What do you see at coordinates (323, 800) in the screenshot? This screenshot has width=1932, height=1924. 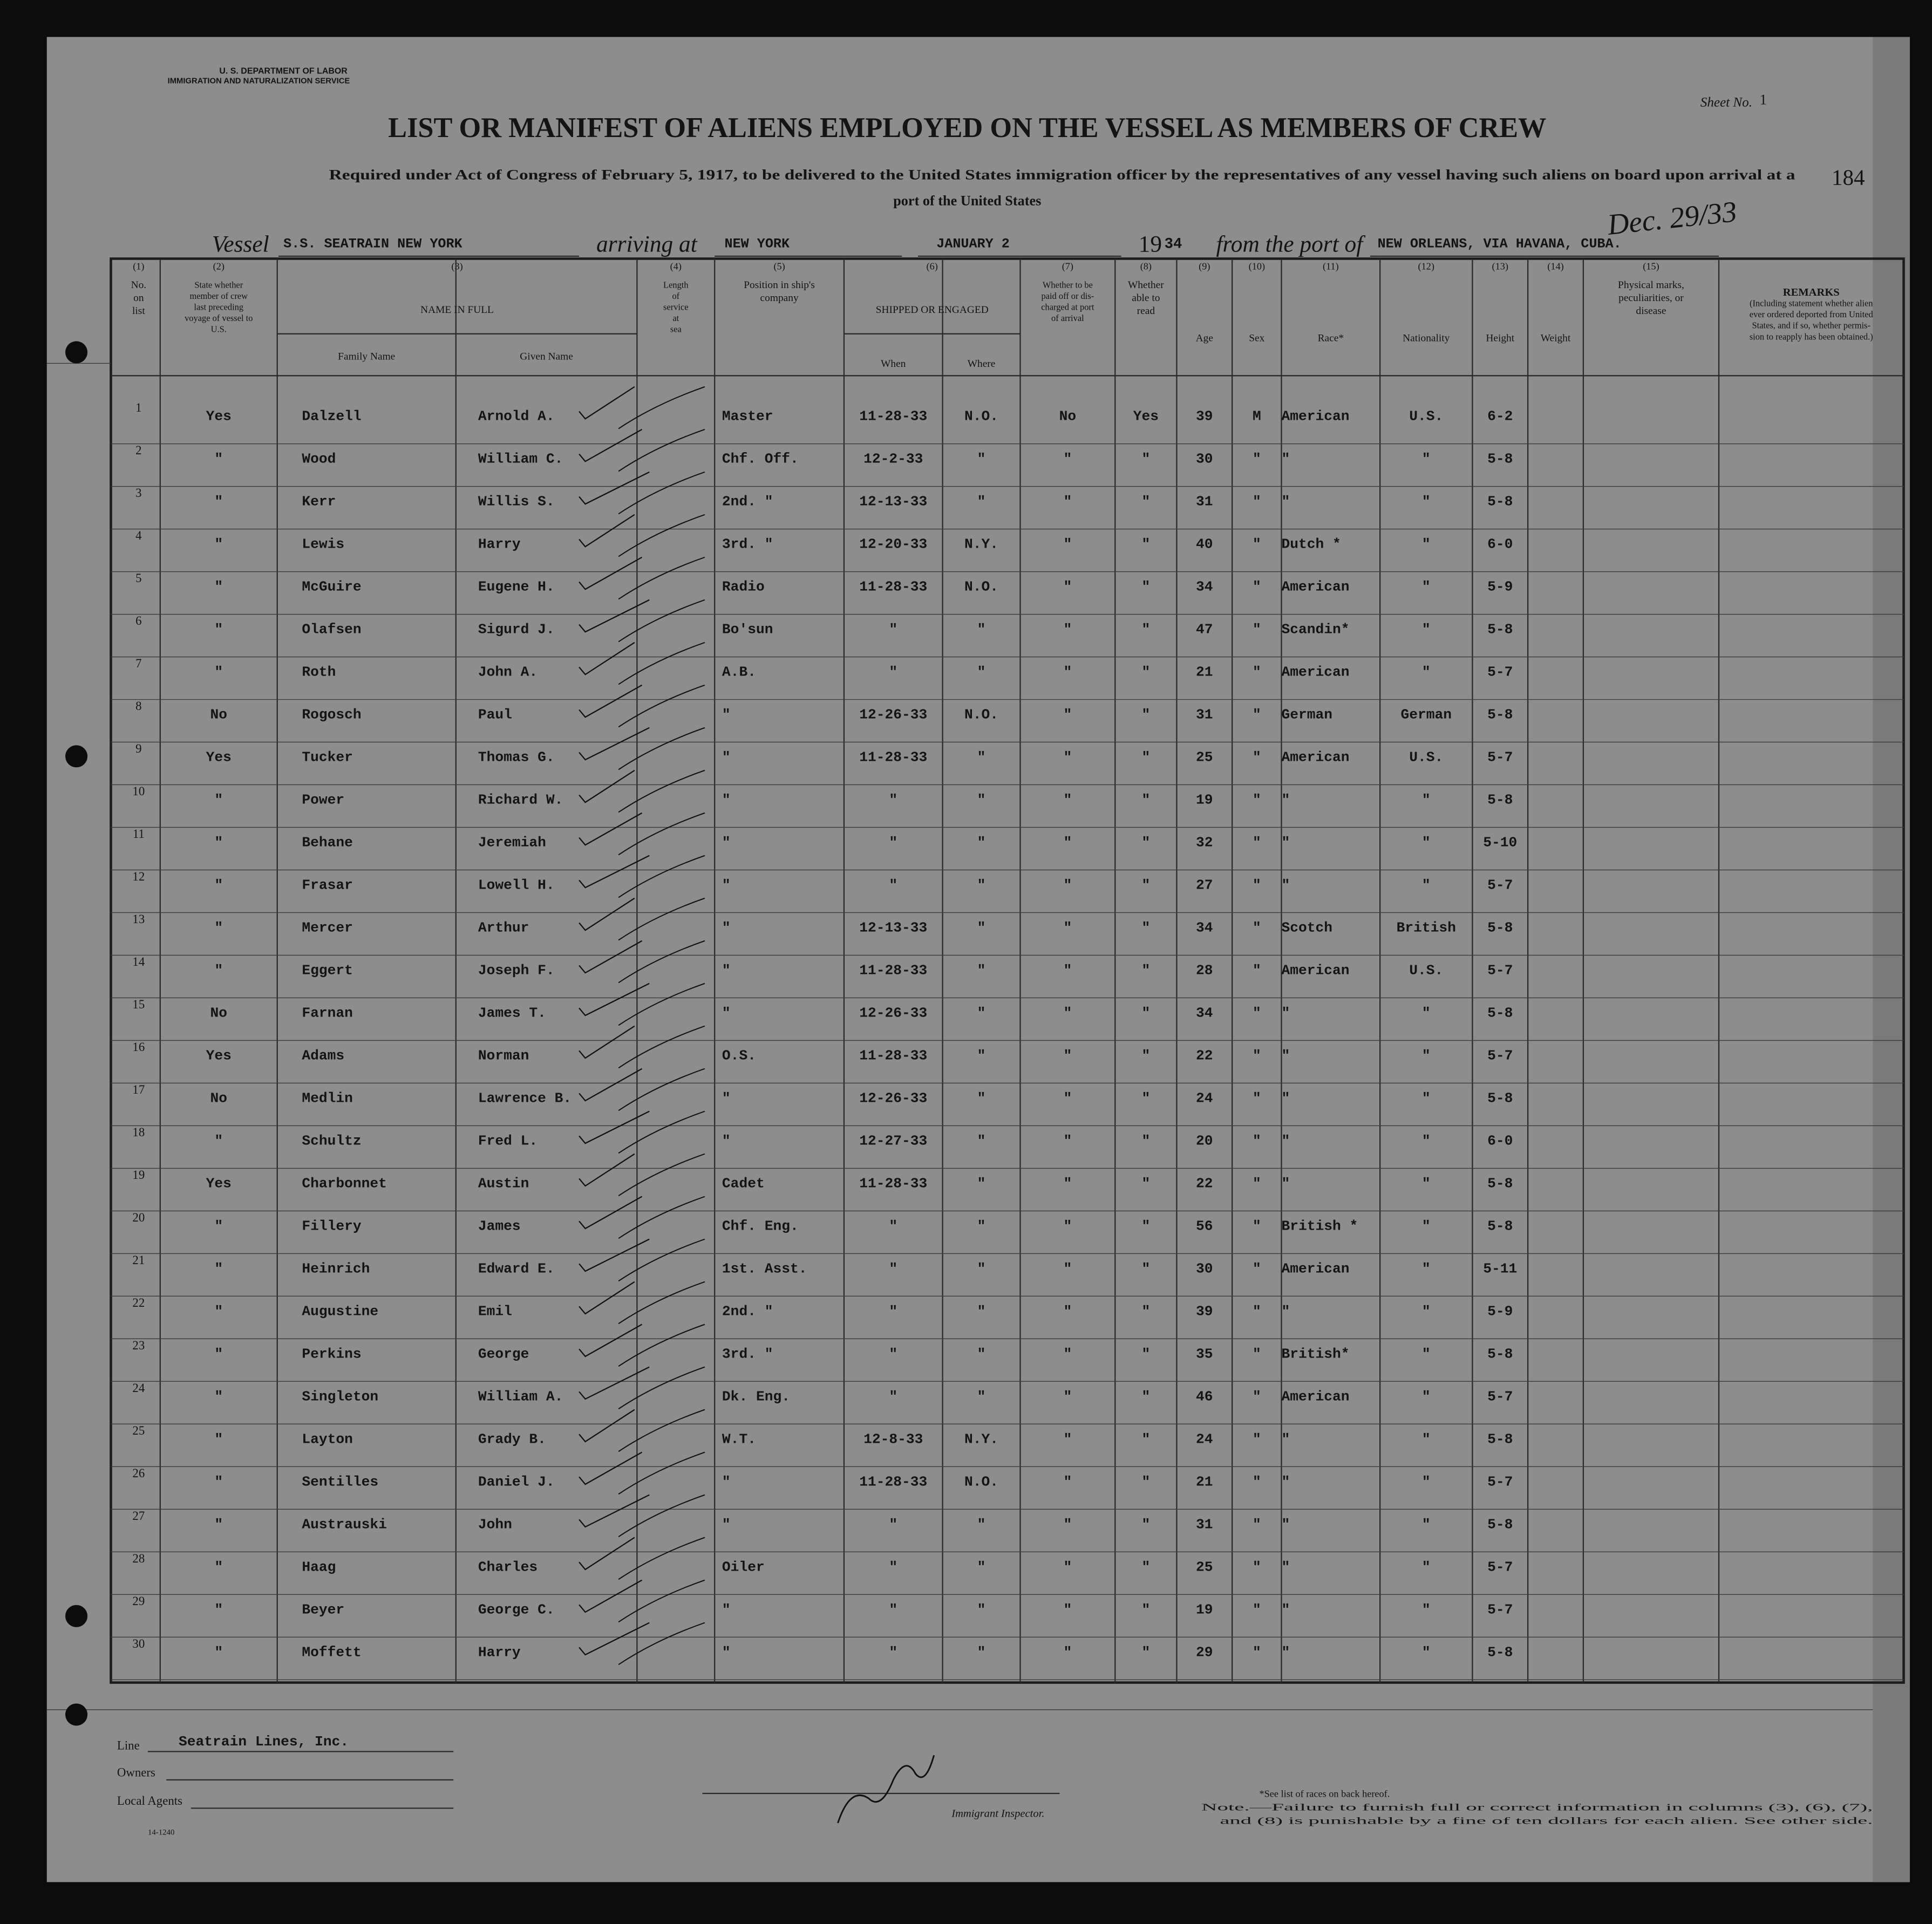 I see `cell: Power` at bounding box center [323, 800].